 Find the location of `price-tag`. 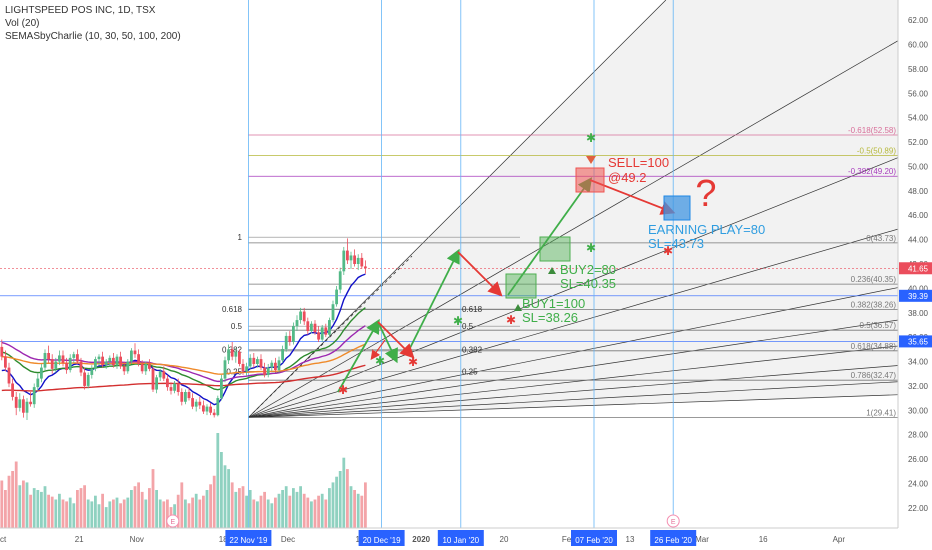

price-tag is located at coordinates (915, 341).